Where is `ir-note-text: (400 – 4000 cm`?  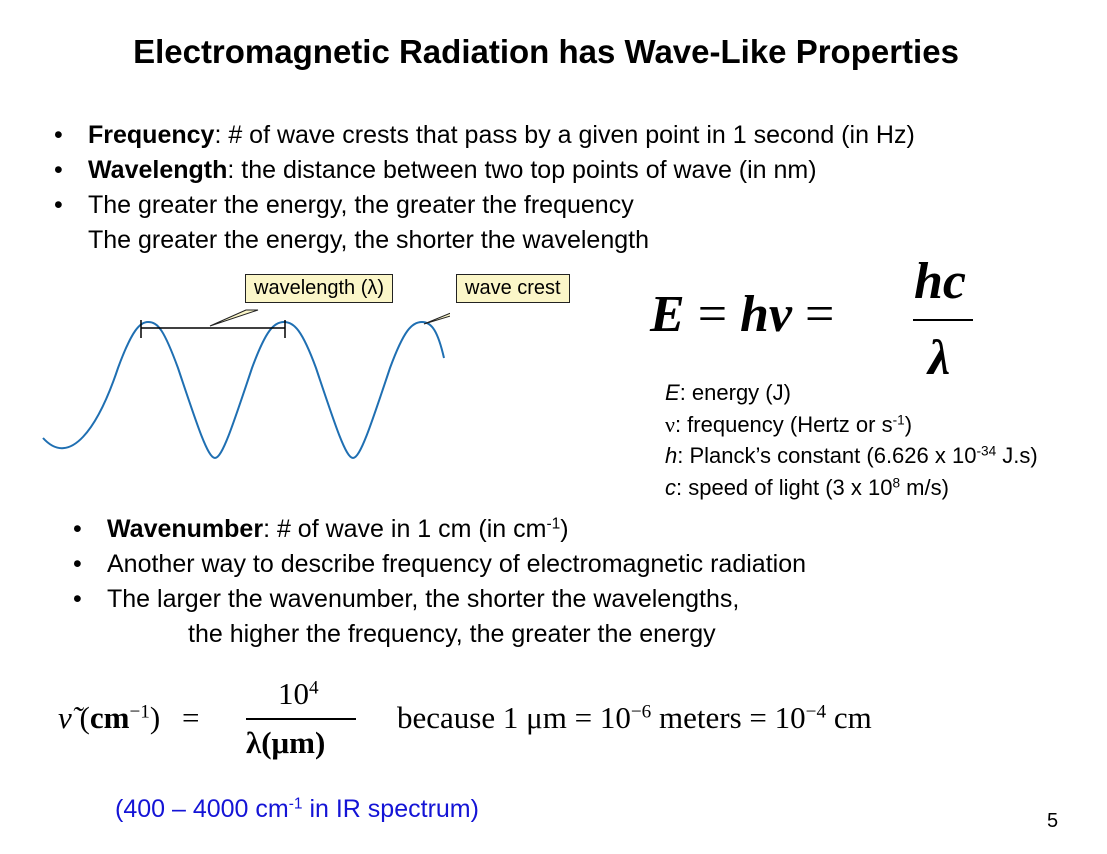 ir-note-text: (400 – 4000 cm is located at coordinates (202, 809).